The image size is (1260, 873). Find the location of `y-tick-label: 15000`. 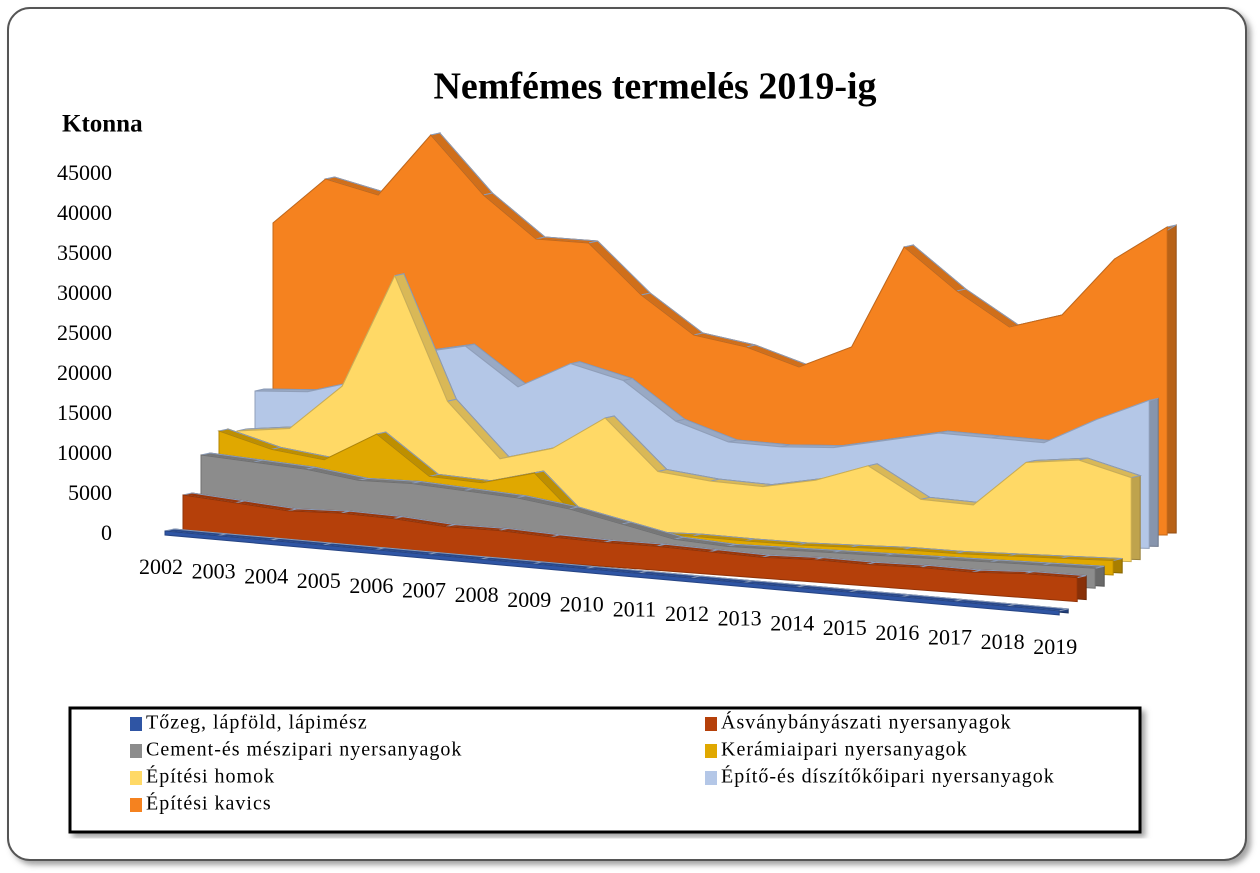

y-tick-label: 15000 is located at coordinates (84, 412).